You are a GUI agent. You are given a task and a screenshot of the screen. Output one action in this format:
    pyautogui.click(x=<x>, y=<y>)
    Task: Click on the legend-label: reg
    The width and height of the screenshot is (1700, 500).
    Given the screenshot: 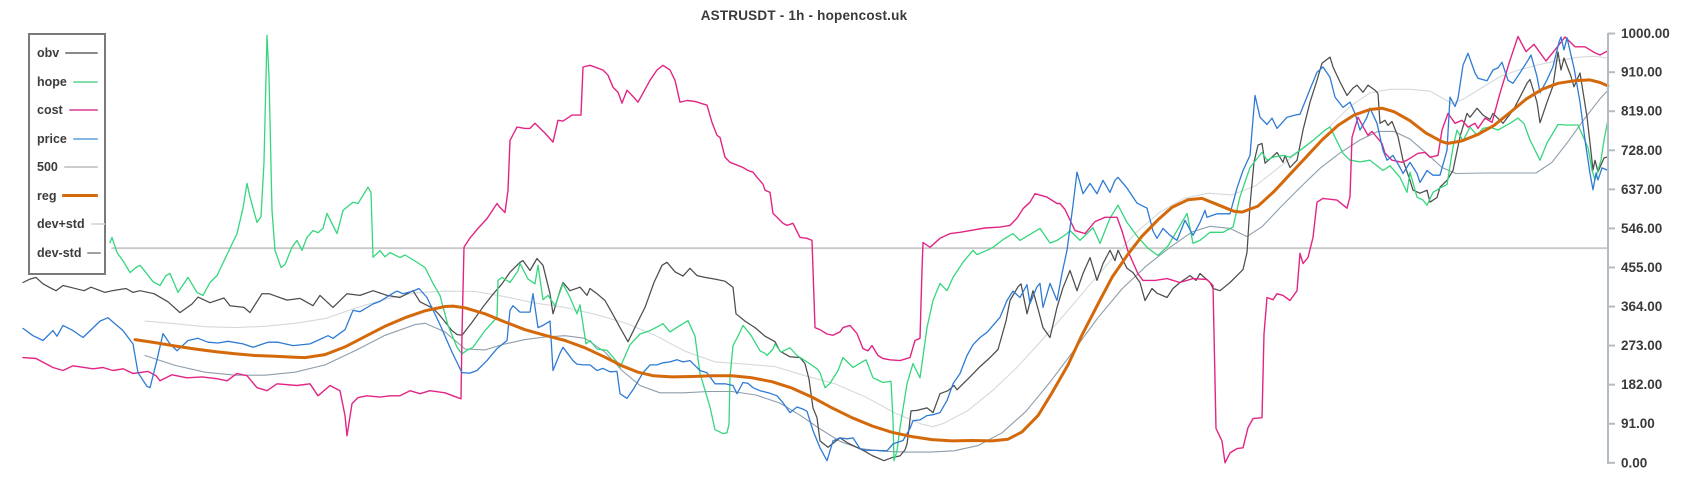 What is the action you would take?
    pyautogui.click(x=47, y=195)
    